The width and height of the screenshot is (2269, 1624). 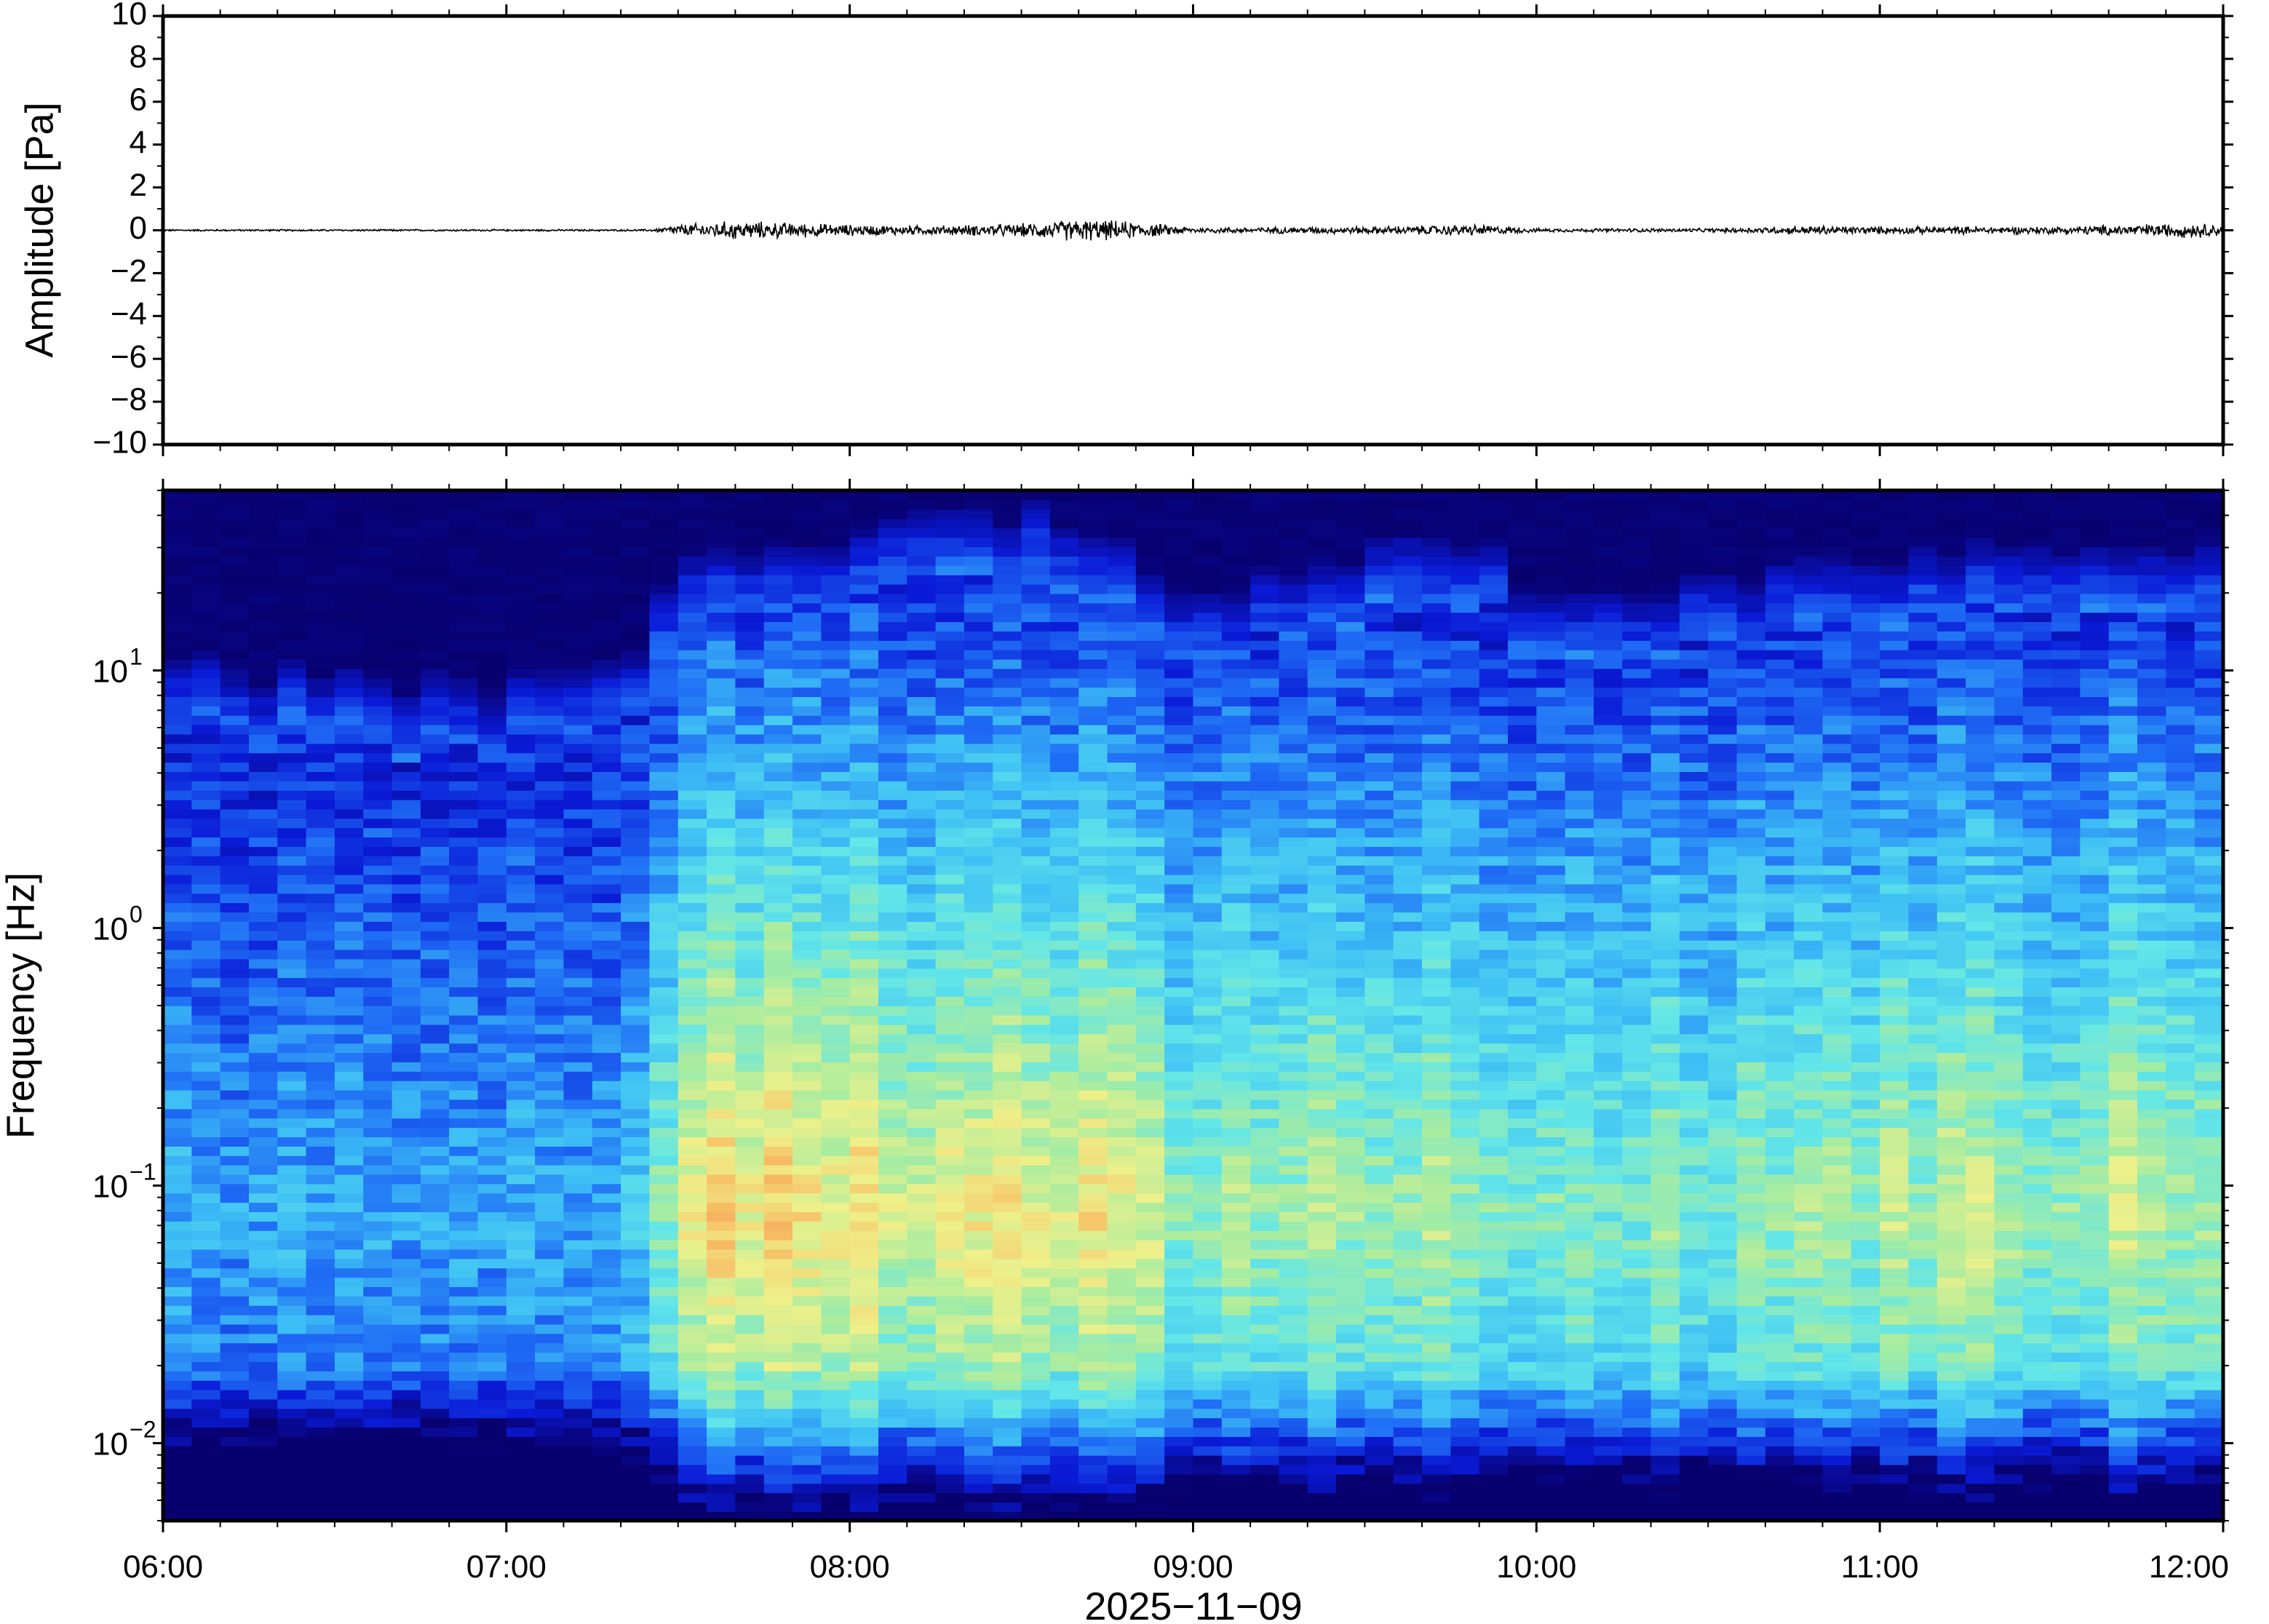 What do you see at coordinates (138, 228) in the screenshot?
I see `waveform-ytick-label: 0` at bounding box center [138, 228].